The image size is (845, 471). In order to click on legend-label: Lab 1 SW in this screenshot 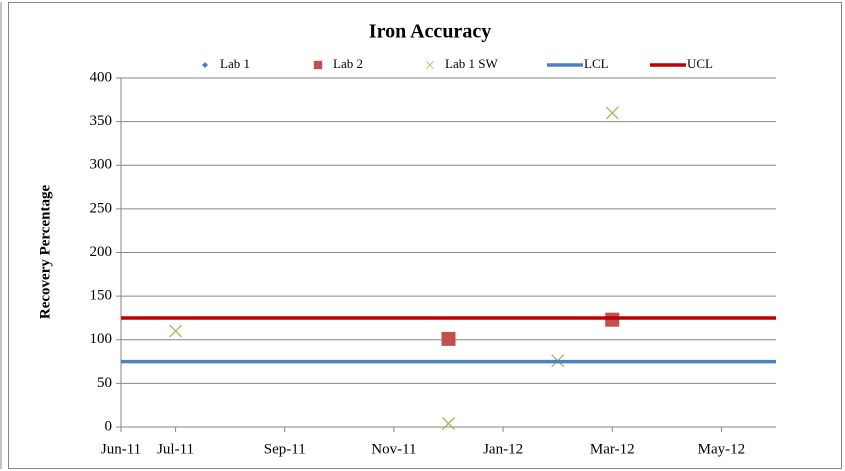, I will do `click(471, 63)`.